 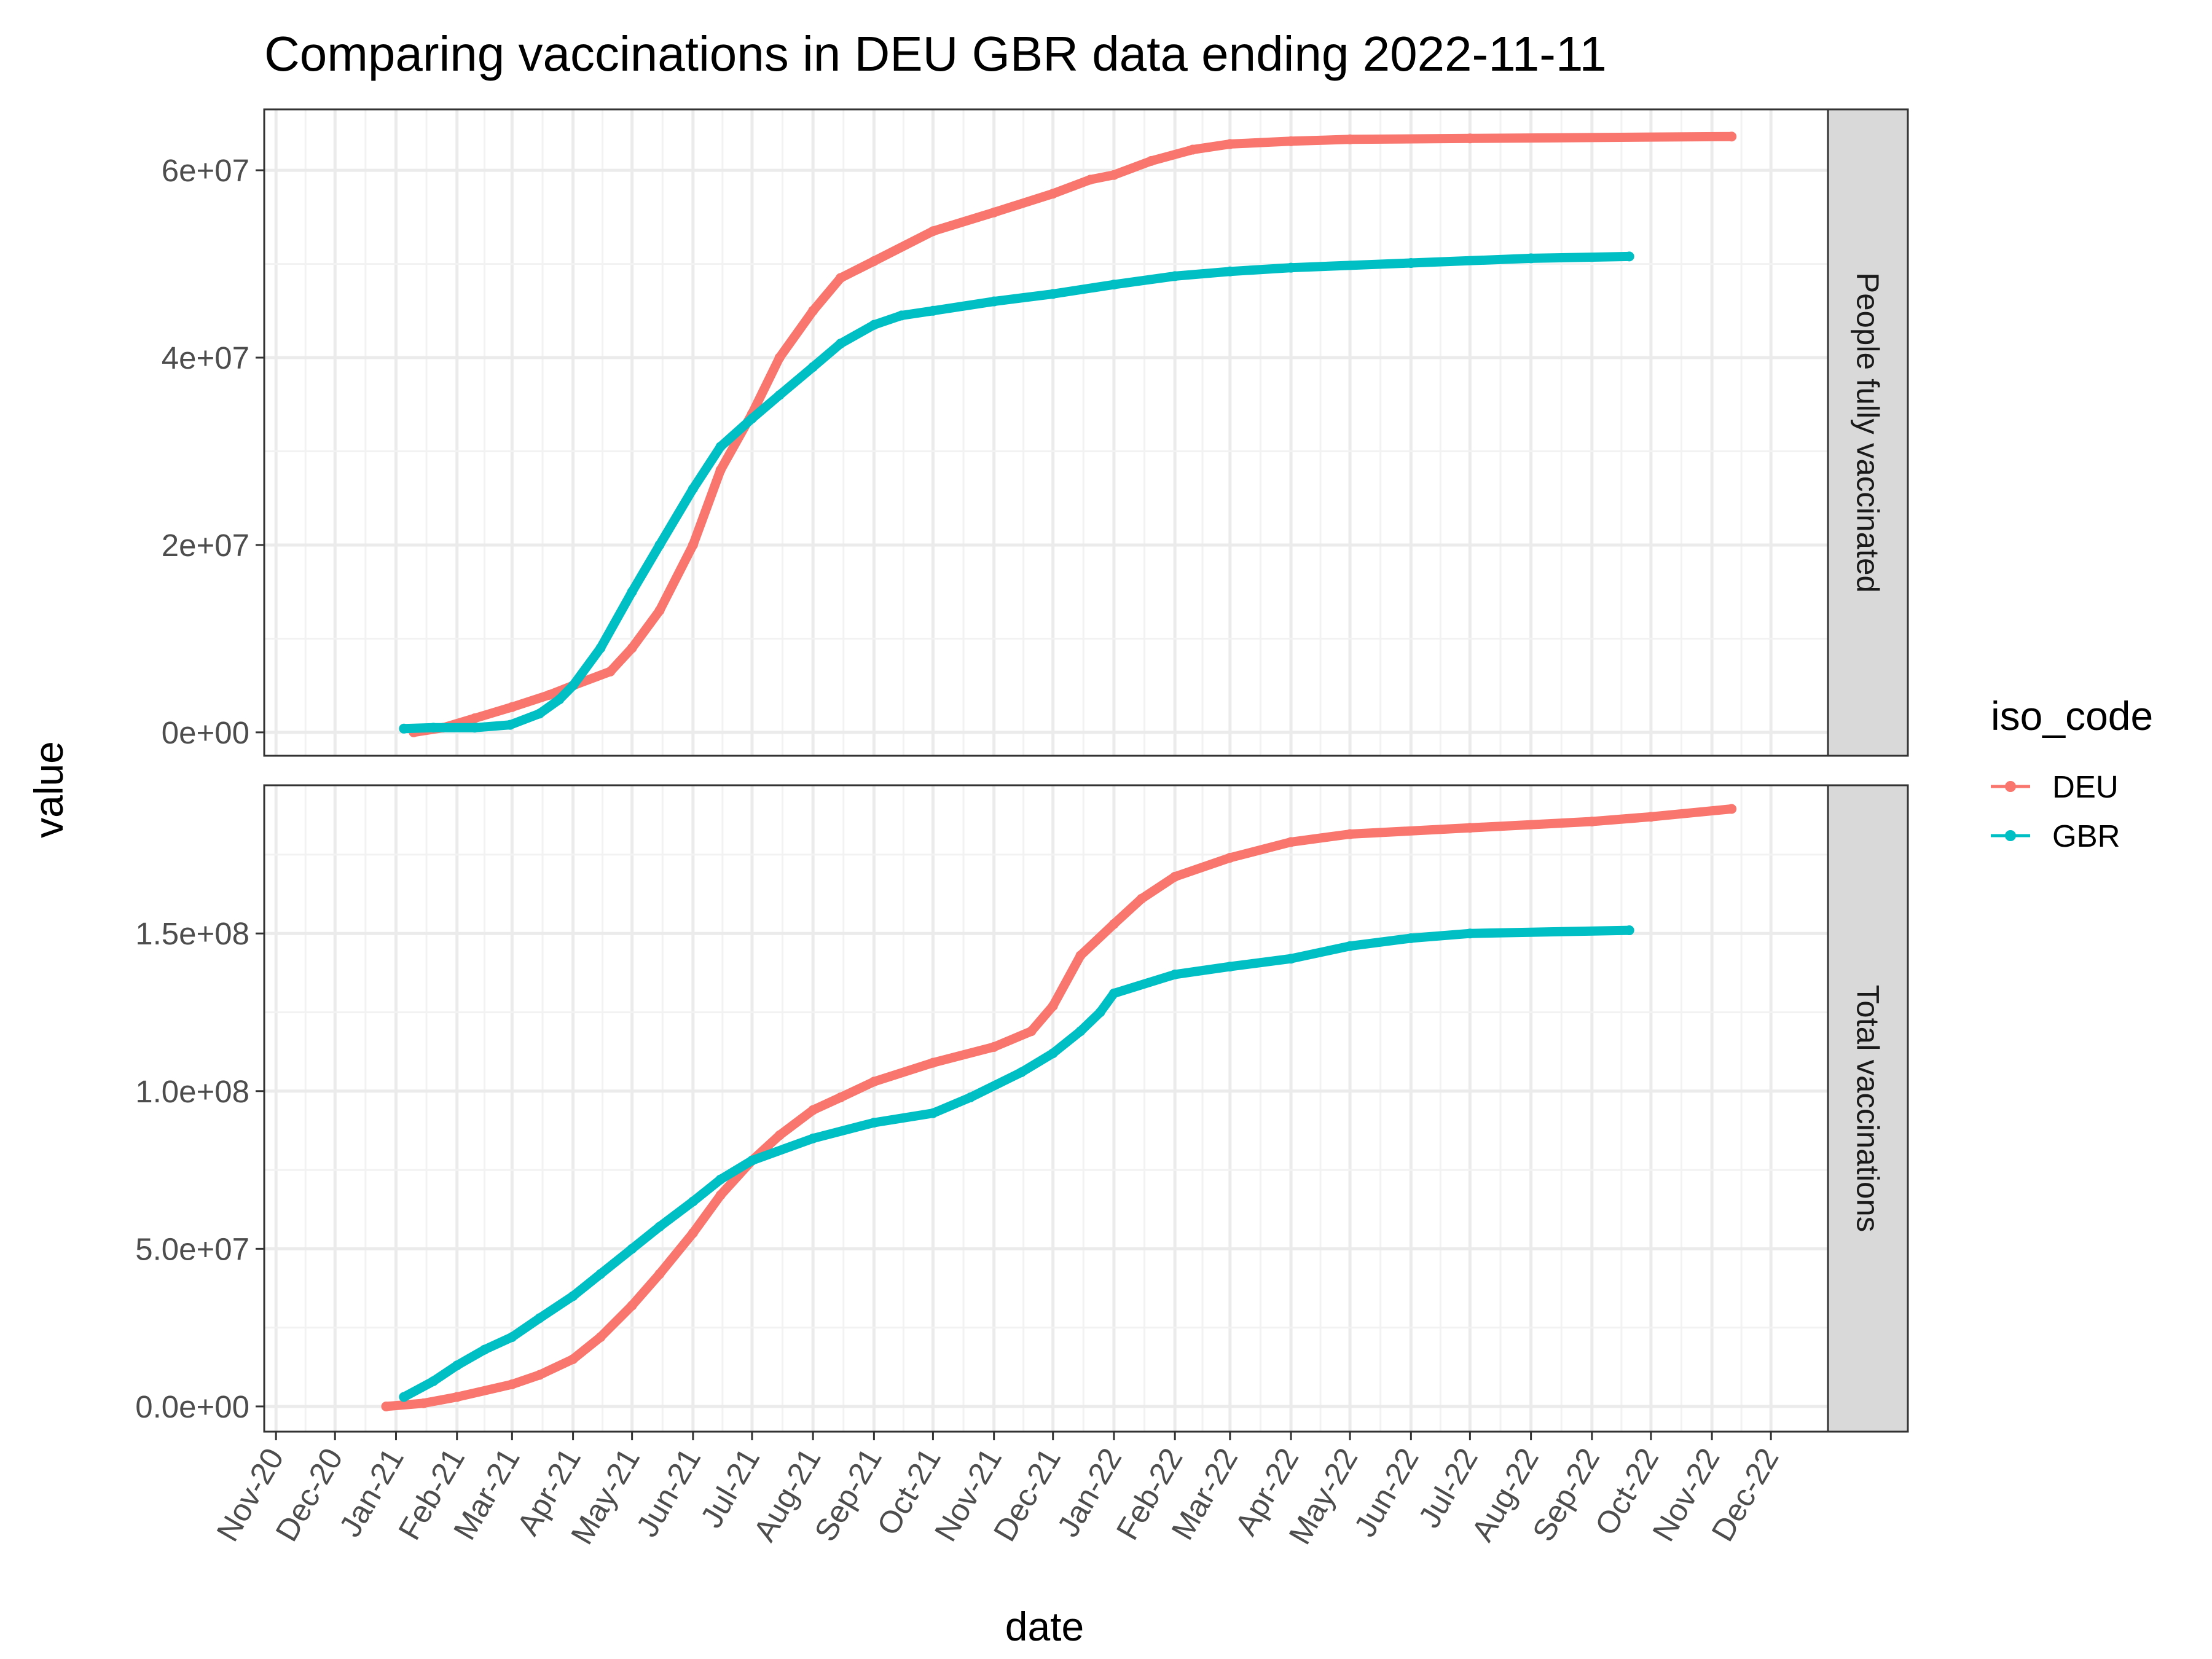 I want to click on legend-title: iso_code, so click(x=2072, y=716).